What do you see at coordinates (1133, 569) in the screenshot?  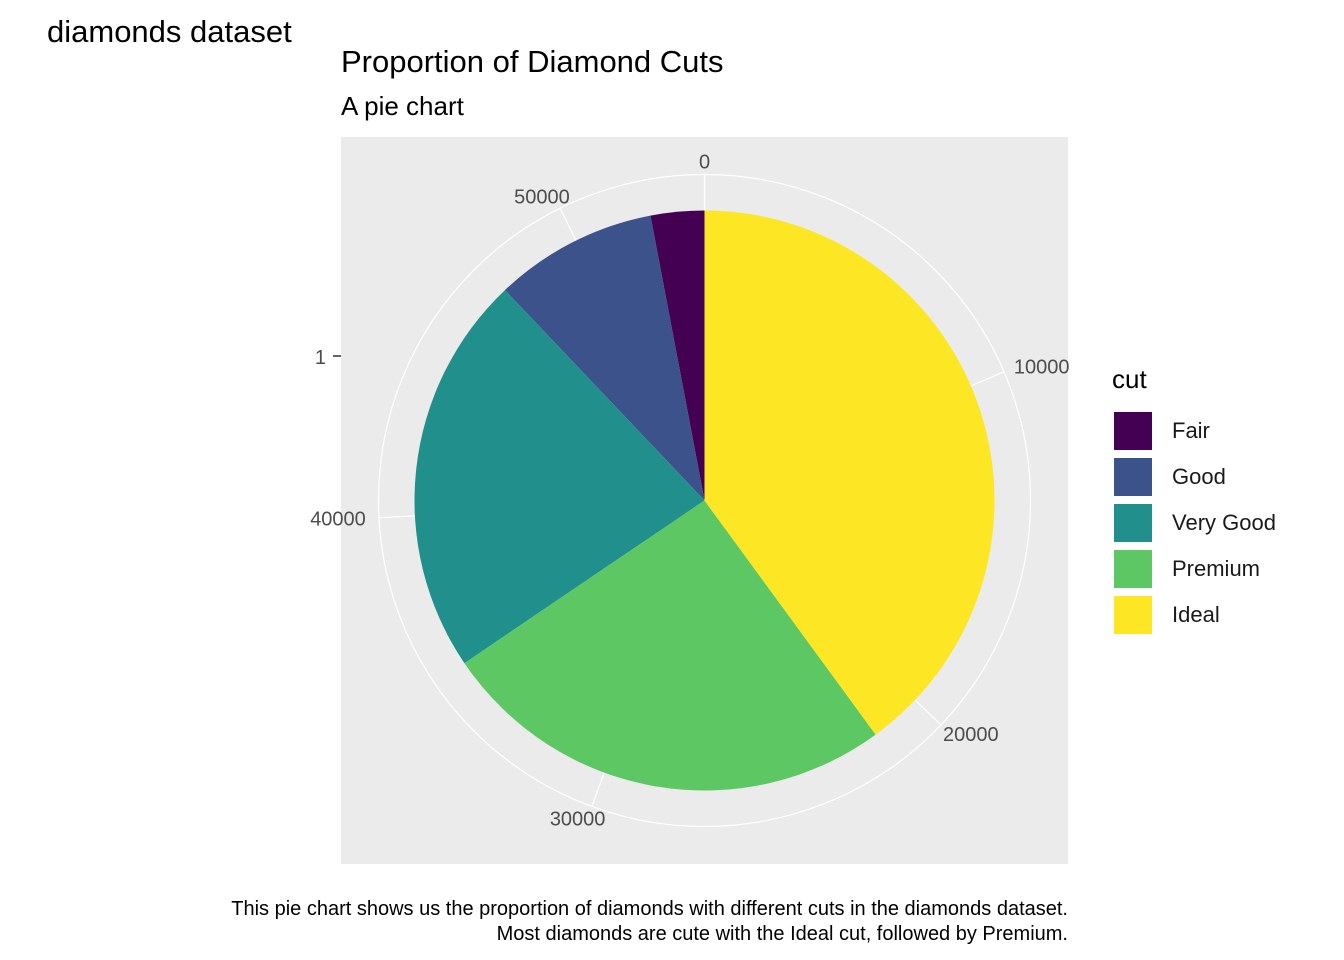 I see `legend-key-premium` at bounding box center [1133, 569].